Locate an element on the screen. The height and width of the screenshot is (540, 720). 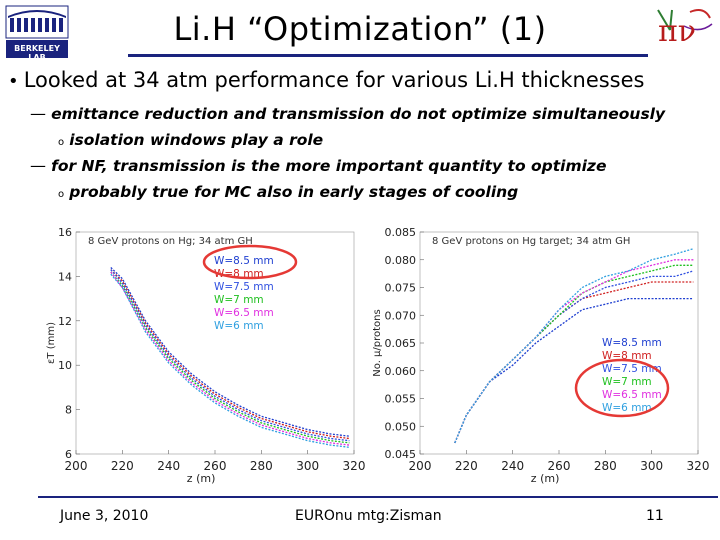
title-underline is located at coordinates (388, 55).